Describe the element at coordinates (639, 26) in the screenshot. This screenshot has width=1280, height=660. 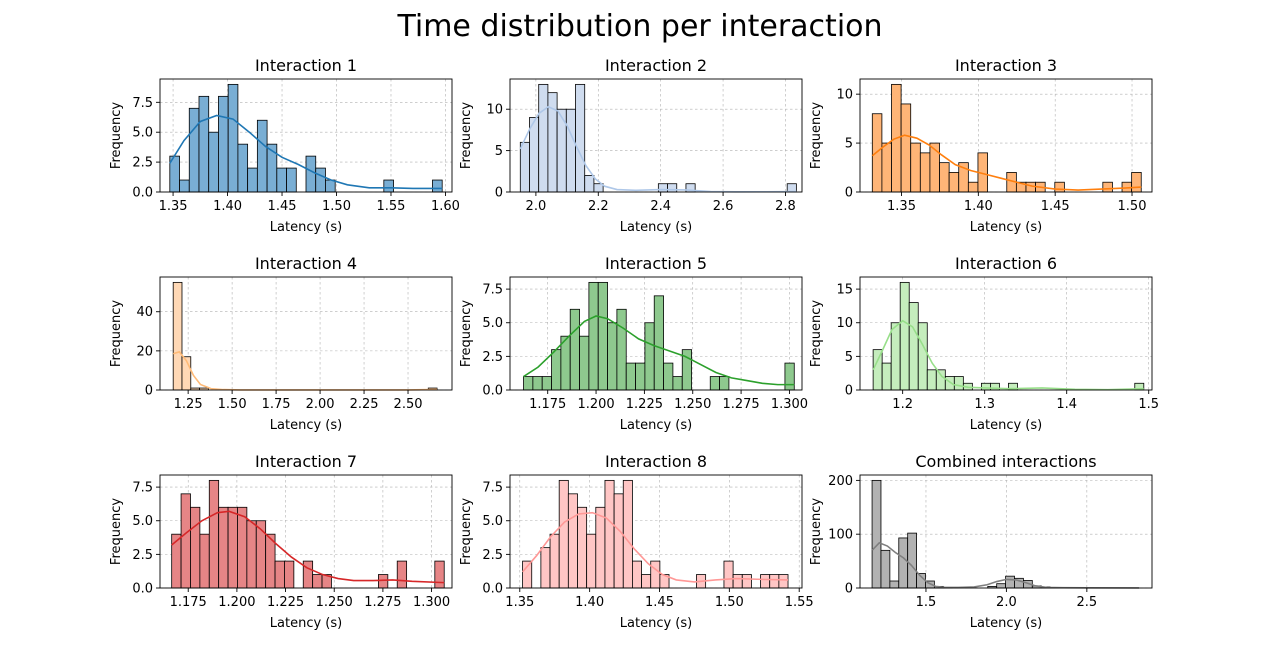
I see `figure-title: Time distribution per interaction` at that location.